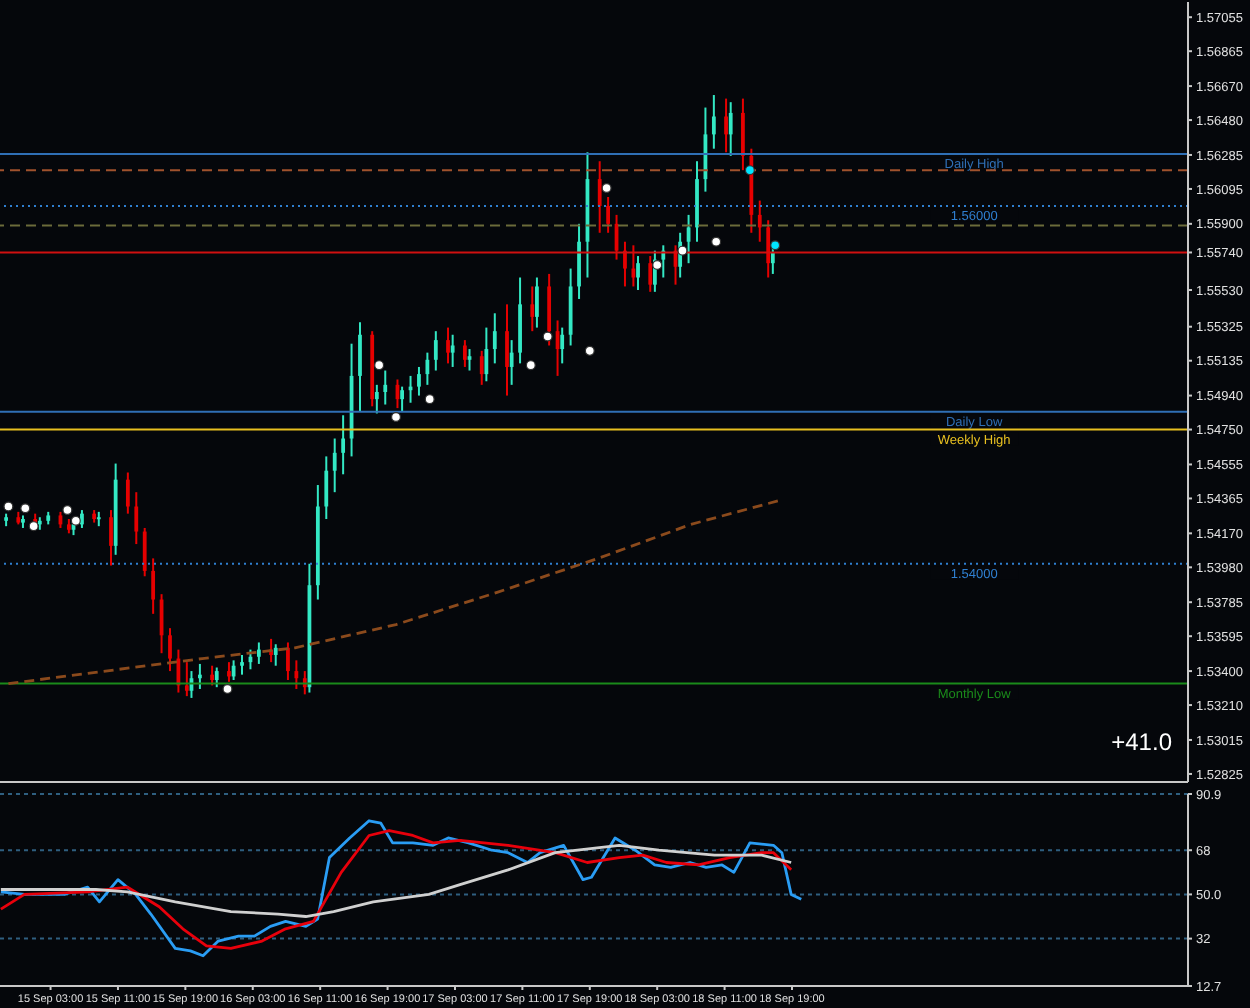 This screenshot has height=1008, width=1250. What do you see at coordinates (1141, 742) in the screenshot?
I see `annotation: +41.0` at bounding box center [1141, 742].